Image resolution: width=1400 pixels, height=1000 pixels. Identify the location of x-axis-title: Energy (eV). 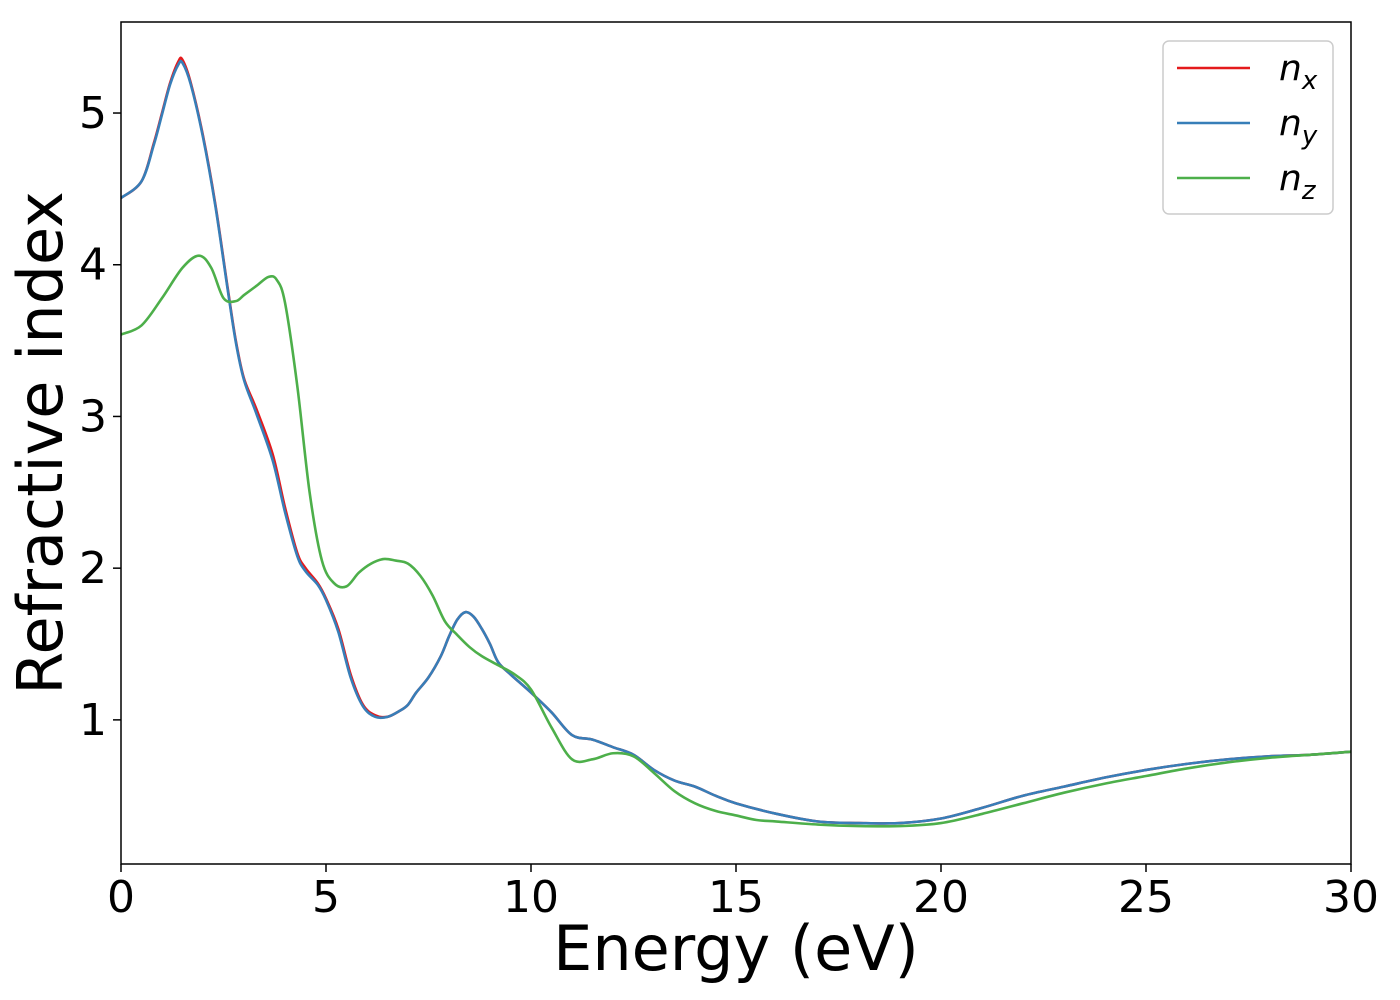
(736, 948).